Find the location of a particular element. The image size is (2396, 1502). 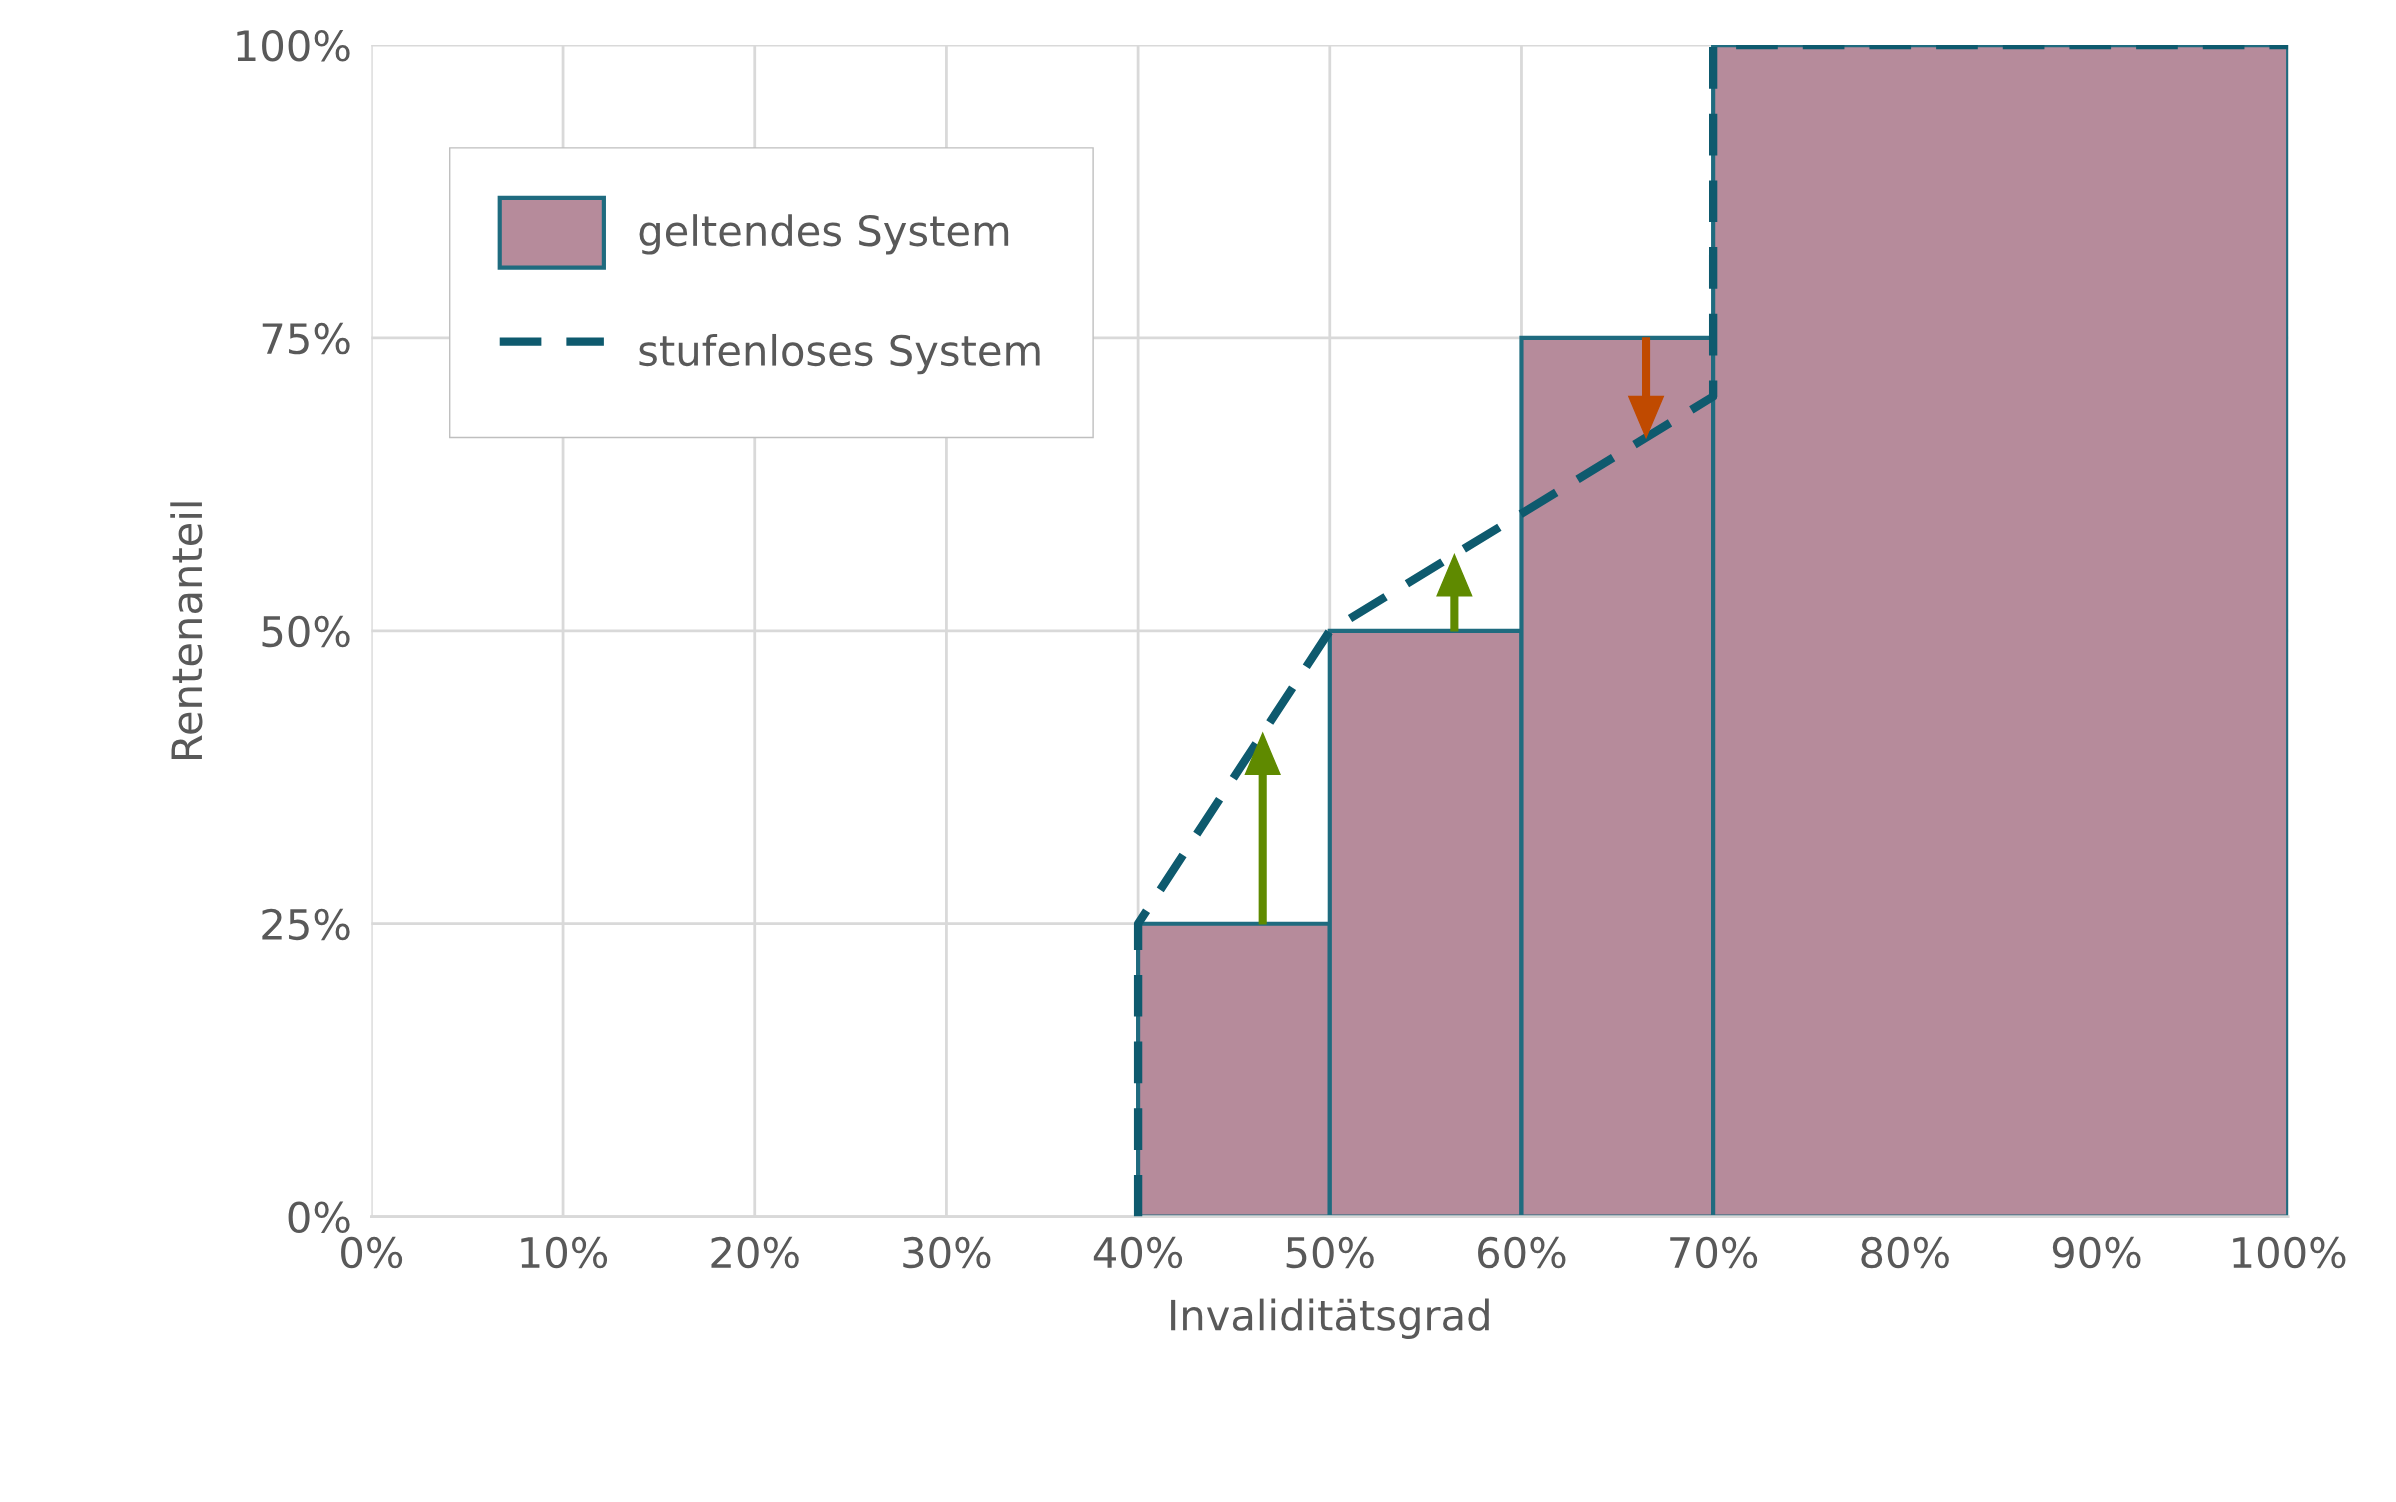

x-tick-label: 10% is located at coordinates (564, 1252).